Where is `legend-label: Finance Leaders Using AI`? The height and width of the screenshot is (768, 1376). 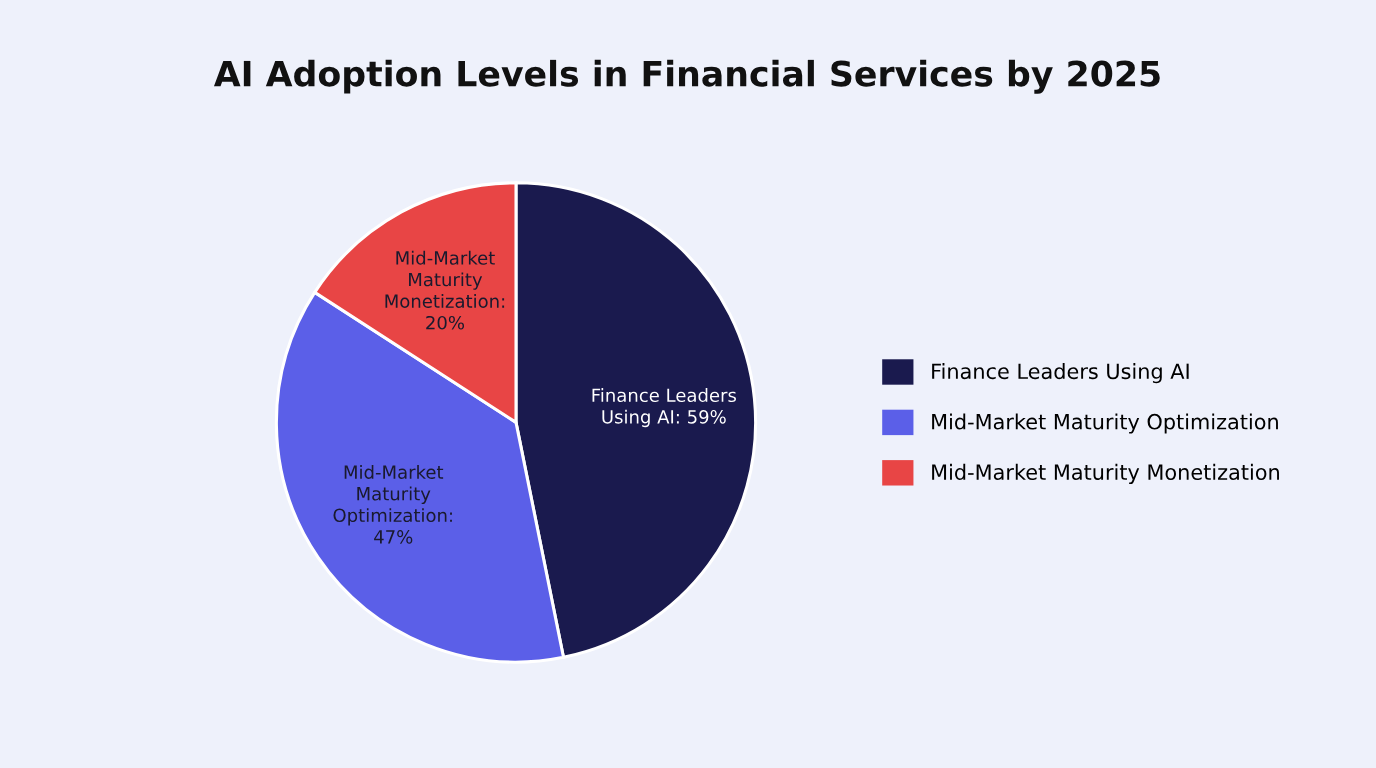
legend-label: Finance Leaders Using AI is located at coordinates (1060, 373).